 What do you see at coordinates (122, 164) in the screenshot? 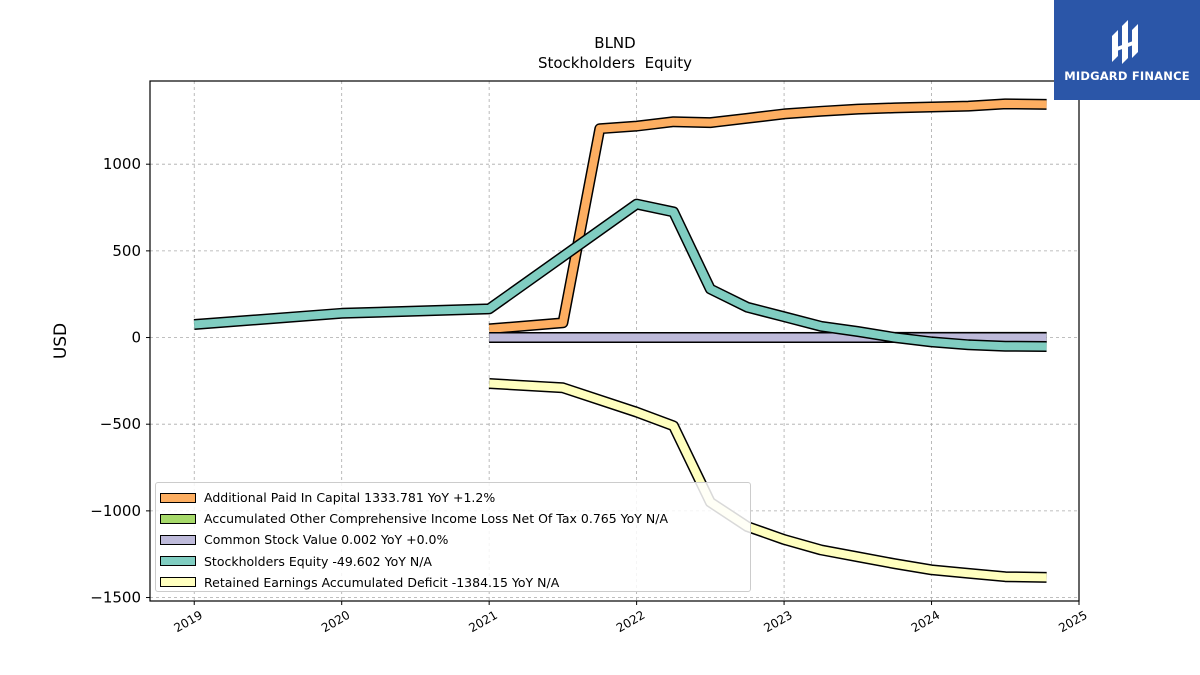
I see `y-tick-label: 1000` at bounding box center [122, 164].